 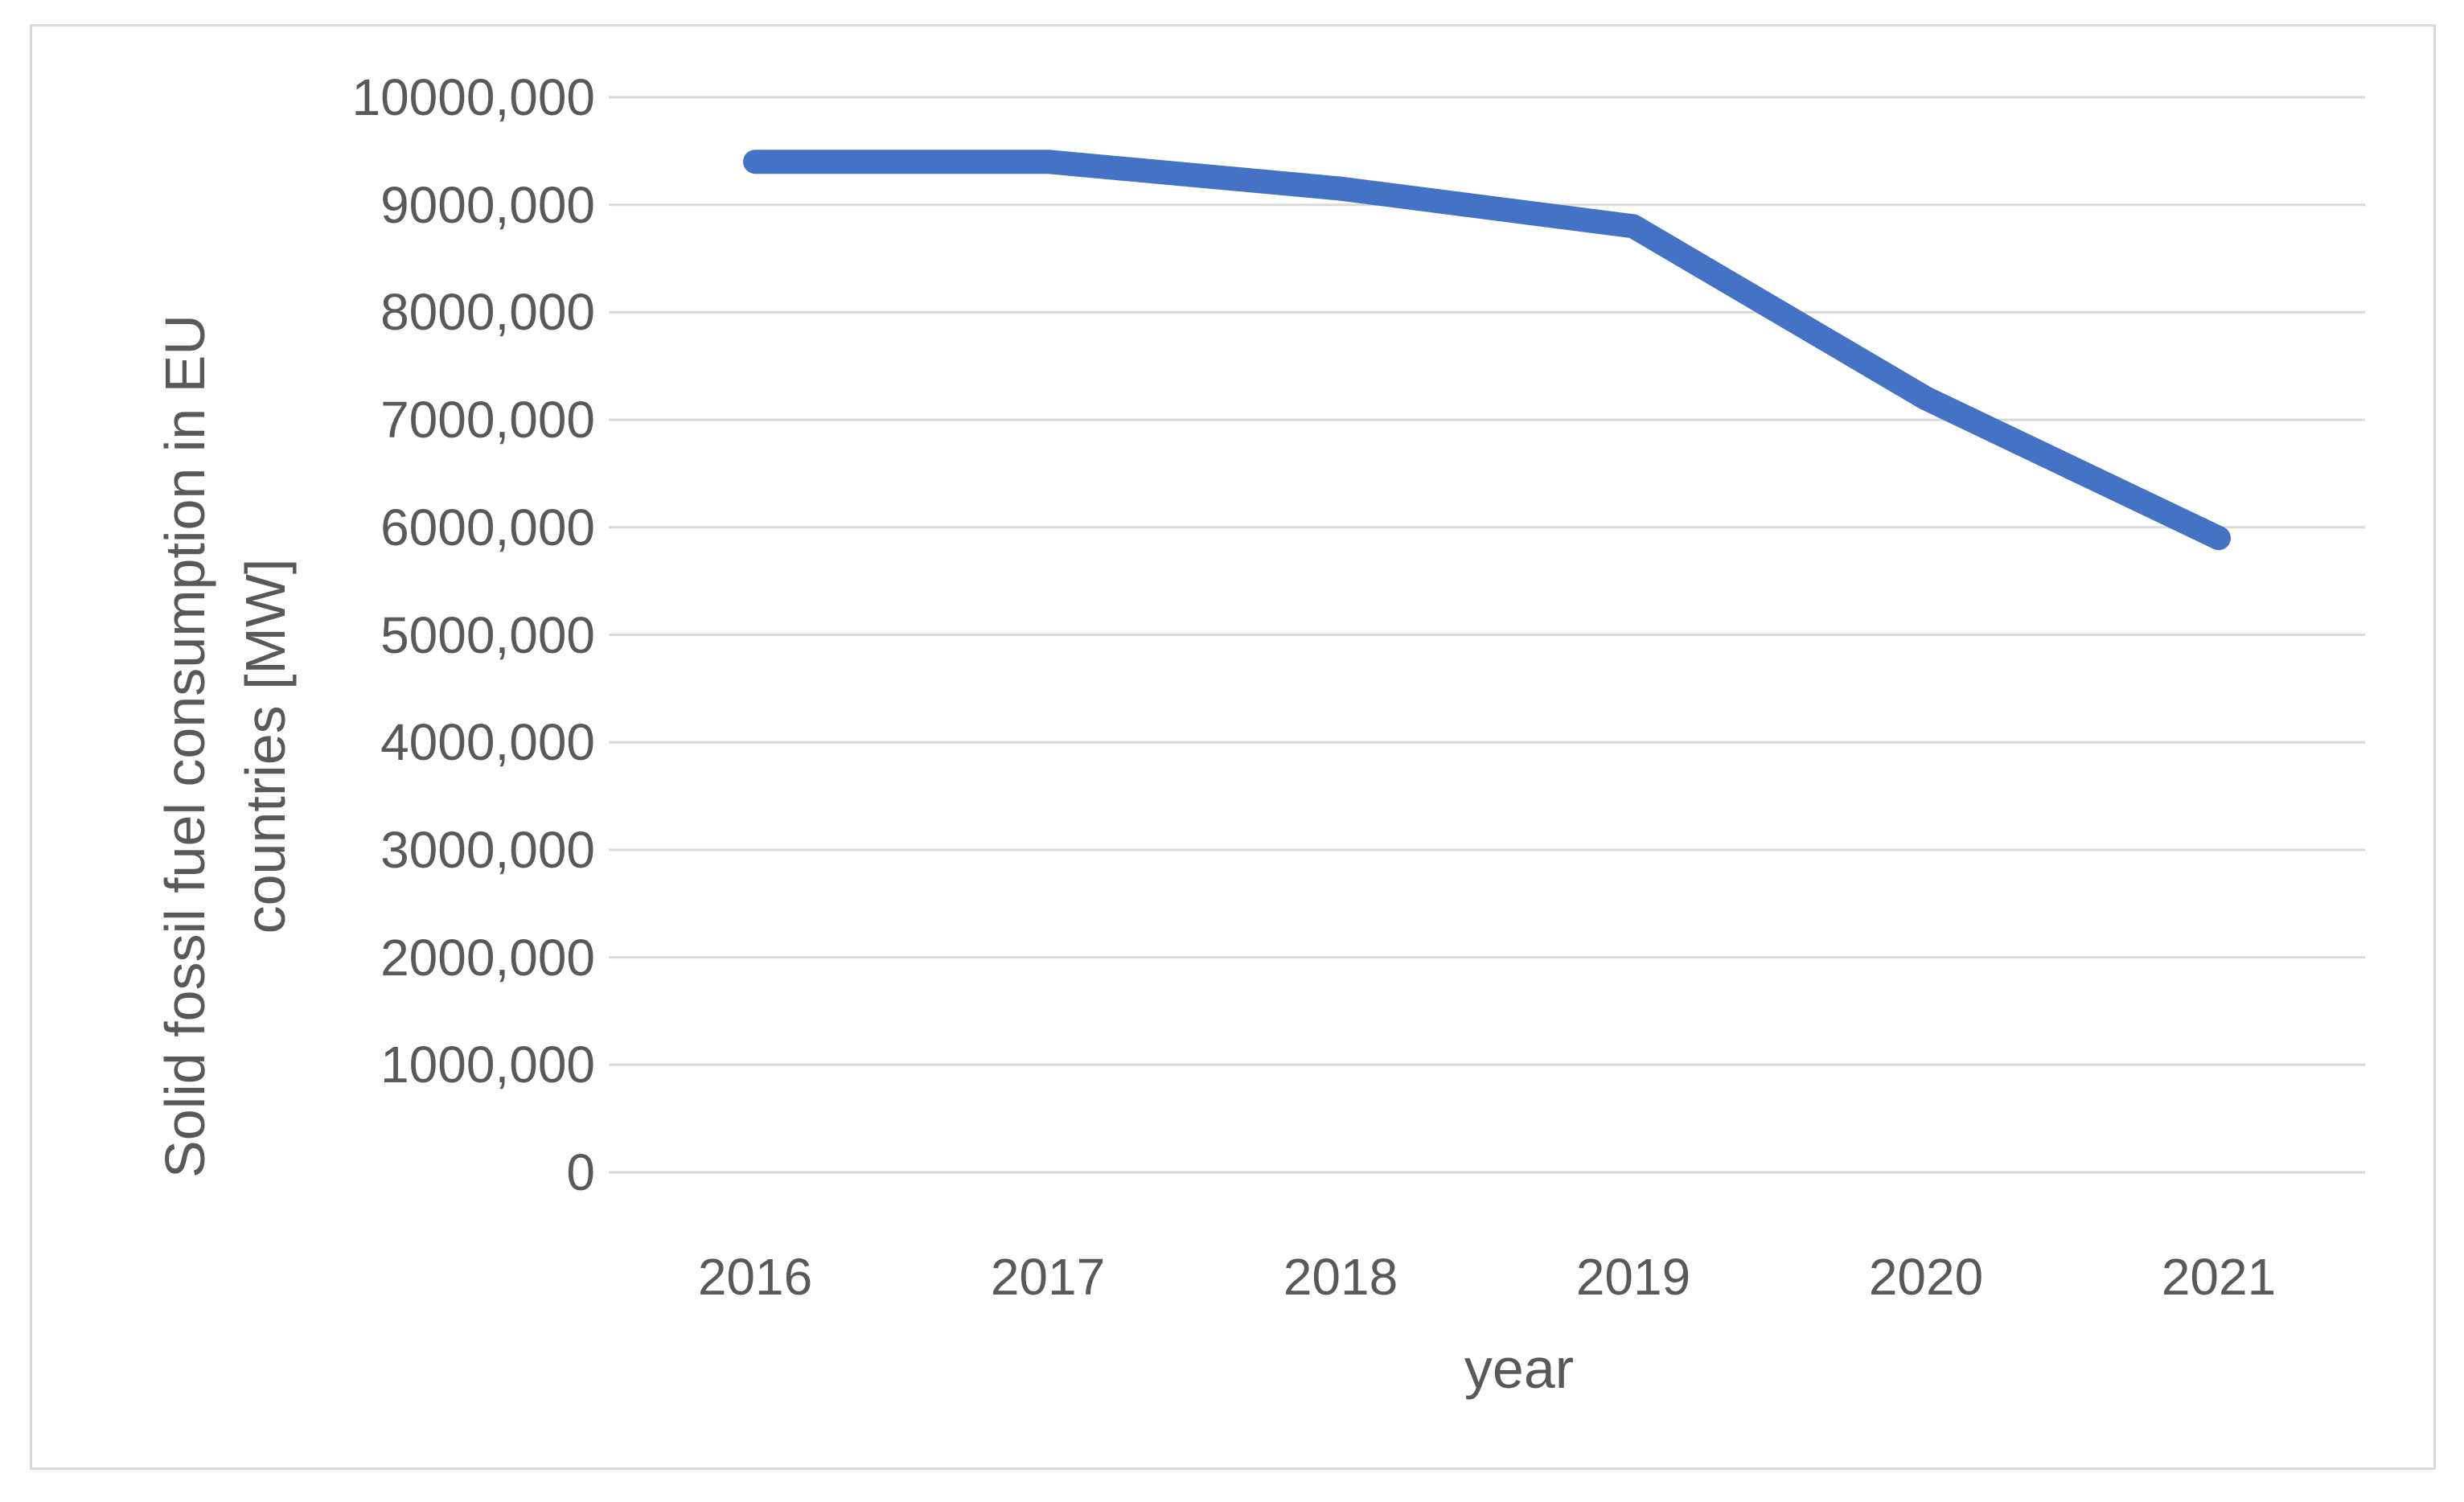 What do you see at coordinates (487, 420) in the screenshot?
I see `y-tick-label: 7000,000` at bounding box center [487, 420].